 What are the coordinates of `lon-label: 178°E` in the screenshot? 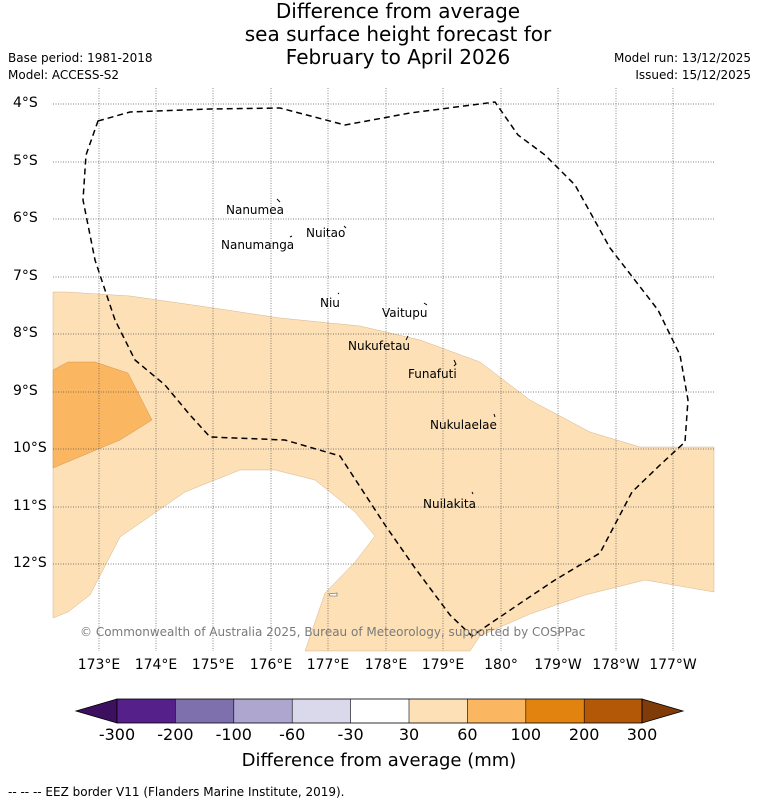 It's located at (386, 665).